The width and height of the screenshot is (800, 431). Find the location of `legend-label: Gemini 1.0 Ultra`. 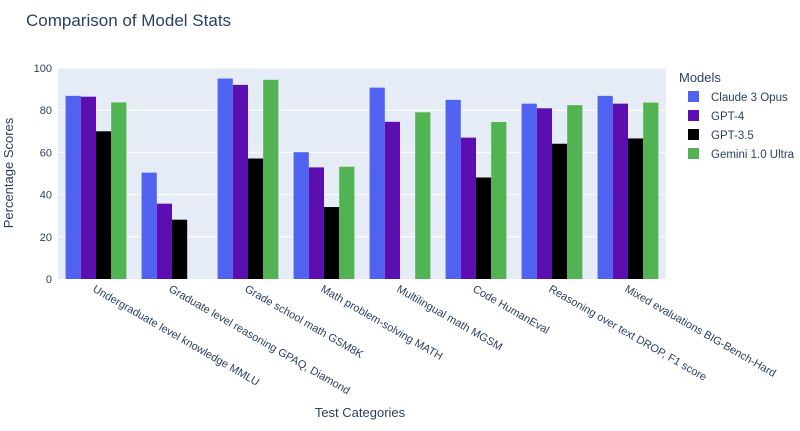

legend-label: Gemini 1.0 Ultra is located at coordinates (753, 155).